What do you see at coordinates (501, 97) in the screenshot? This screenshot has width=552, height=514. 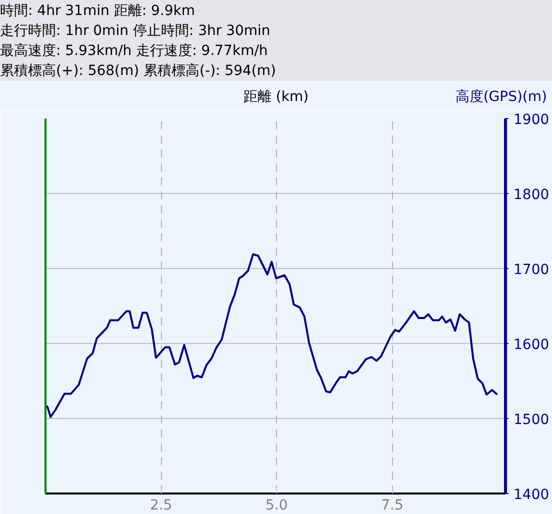 I see `y-axis-title: 高度(GPS)(m)` at bounding box center [501, 97].